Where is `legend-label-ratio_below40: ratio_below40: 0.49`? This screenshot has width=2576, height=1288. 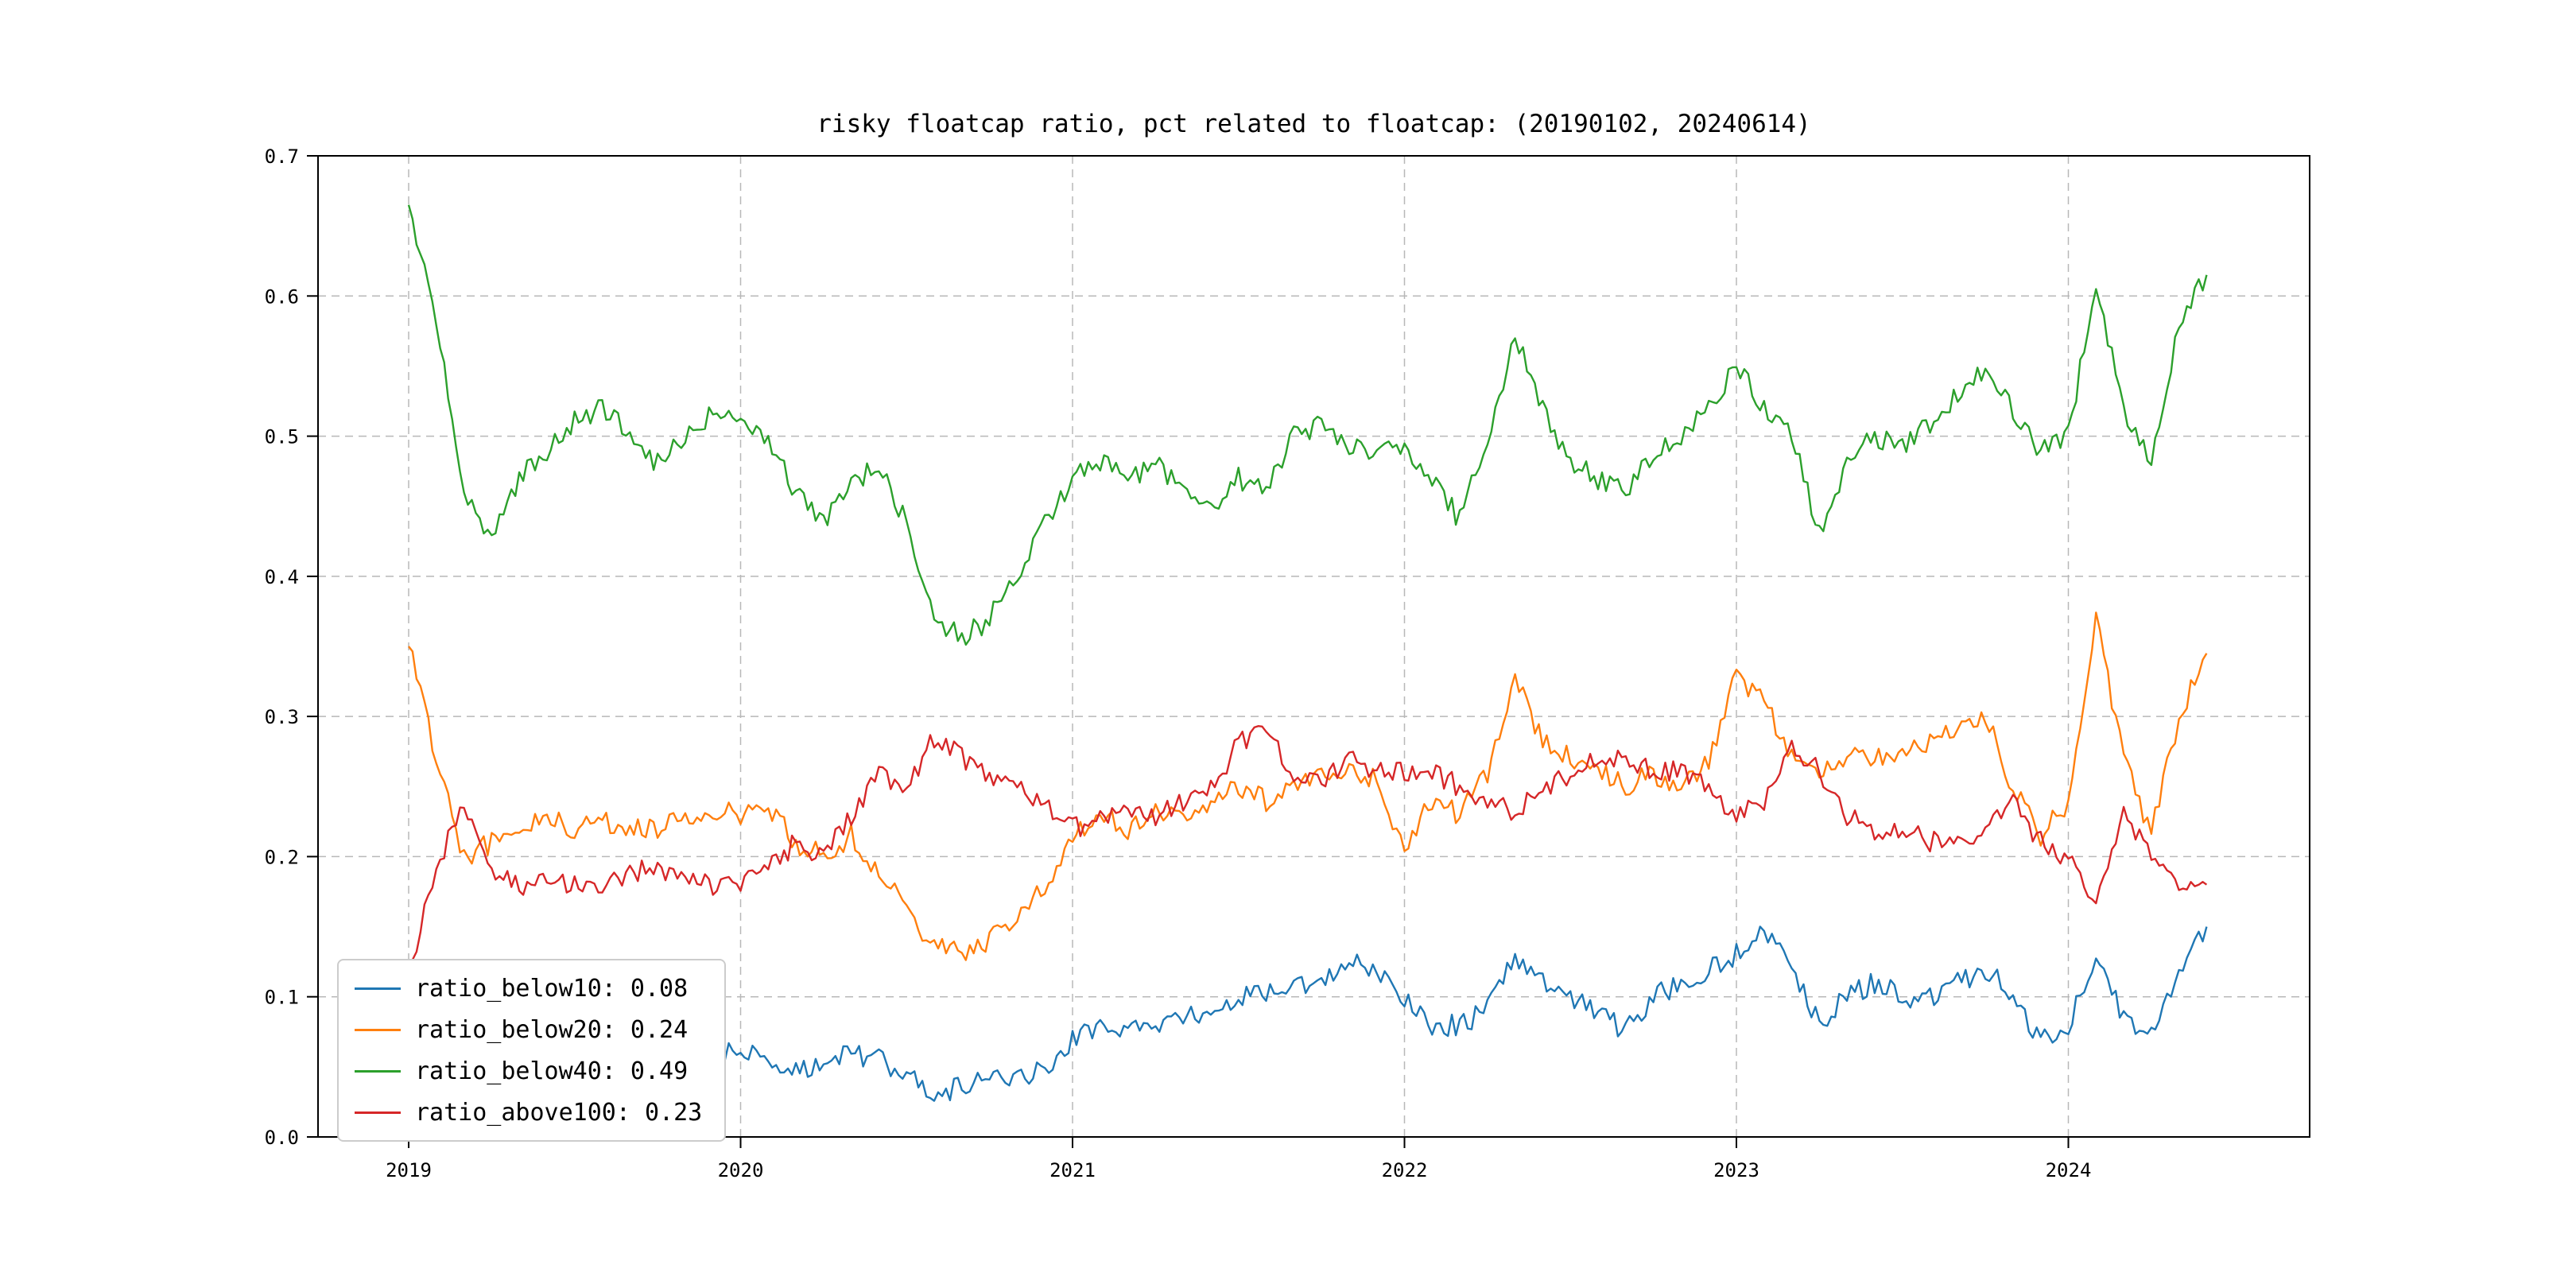
legend-label-ratio_below40: ratio_below40: 0.49 is located at coordinates (552, 1071).